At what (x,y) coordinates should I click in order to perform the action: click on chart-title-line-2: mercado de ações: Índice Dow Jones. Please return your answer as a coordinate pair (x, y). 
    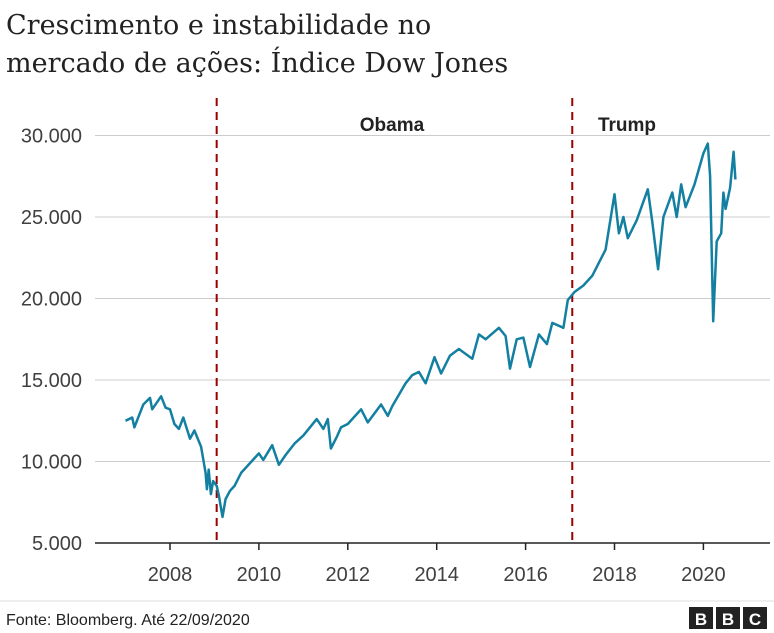
    Looking at the image, I should click on (257, 62).